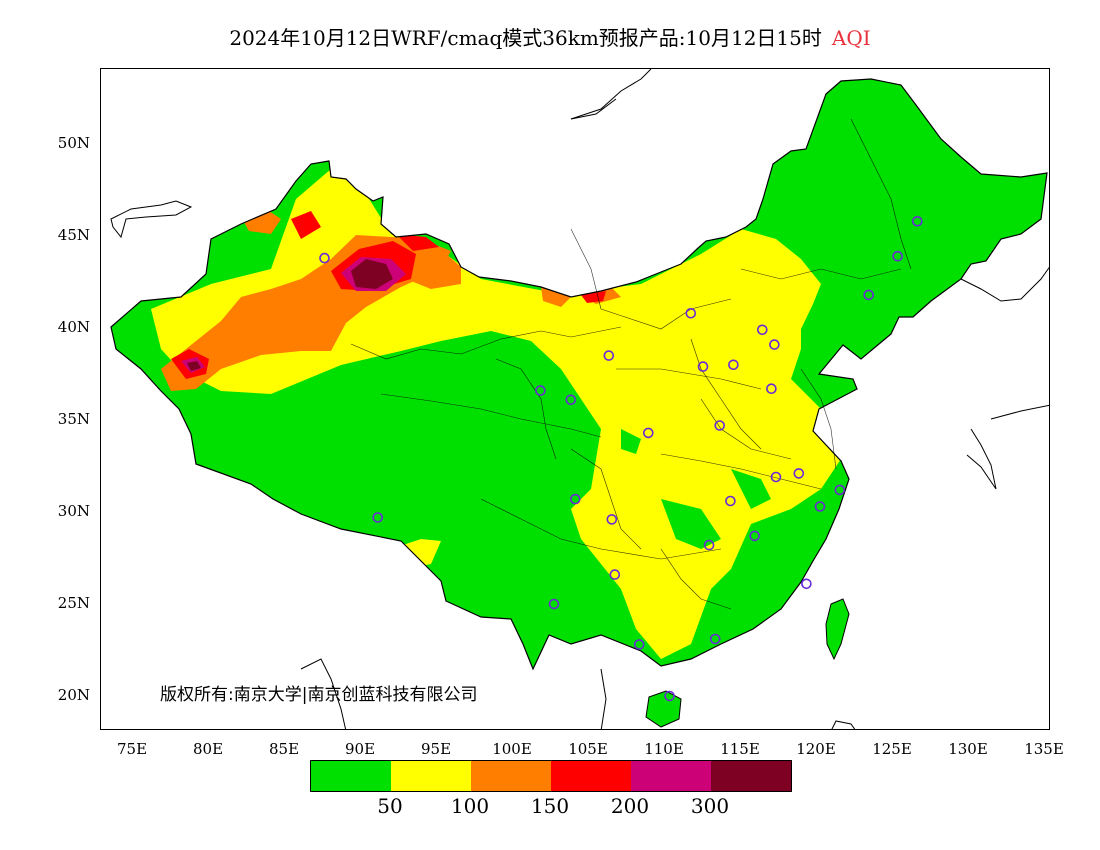 This screenshot has width=1100, height=850. Describe the element at coordinates (851, 38) in the screenshot. I see `title-index: AQI` at that location.